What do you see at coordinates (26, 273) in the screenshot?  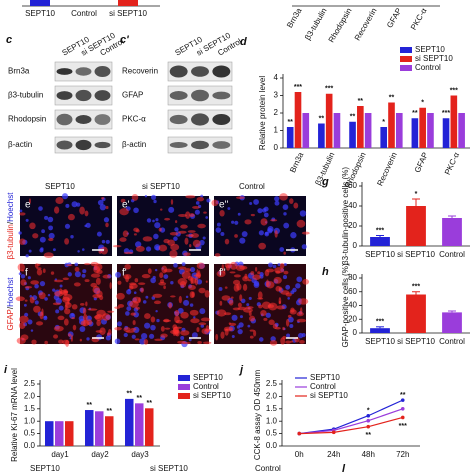 I see `image-panel-label: f` at bounding box center [26, 273].